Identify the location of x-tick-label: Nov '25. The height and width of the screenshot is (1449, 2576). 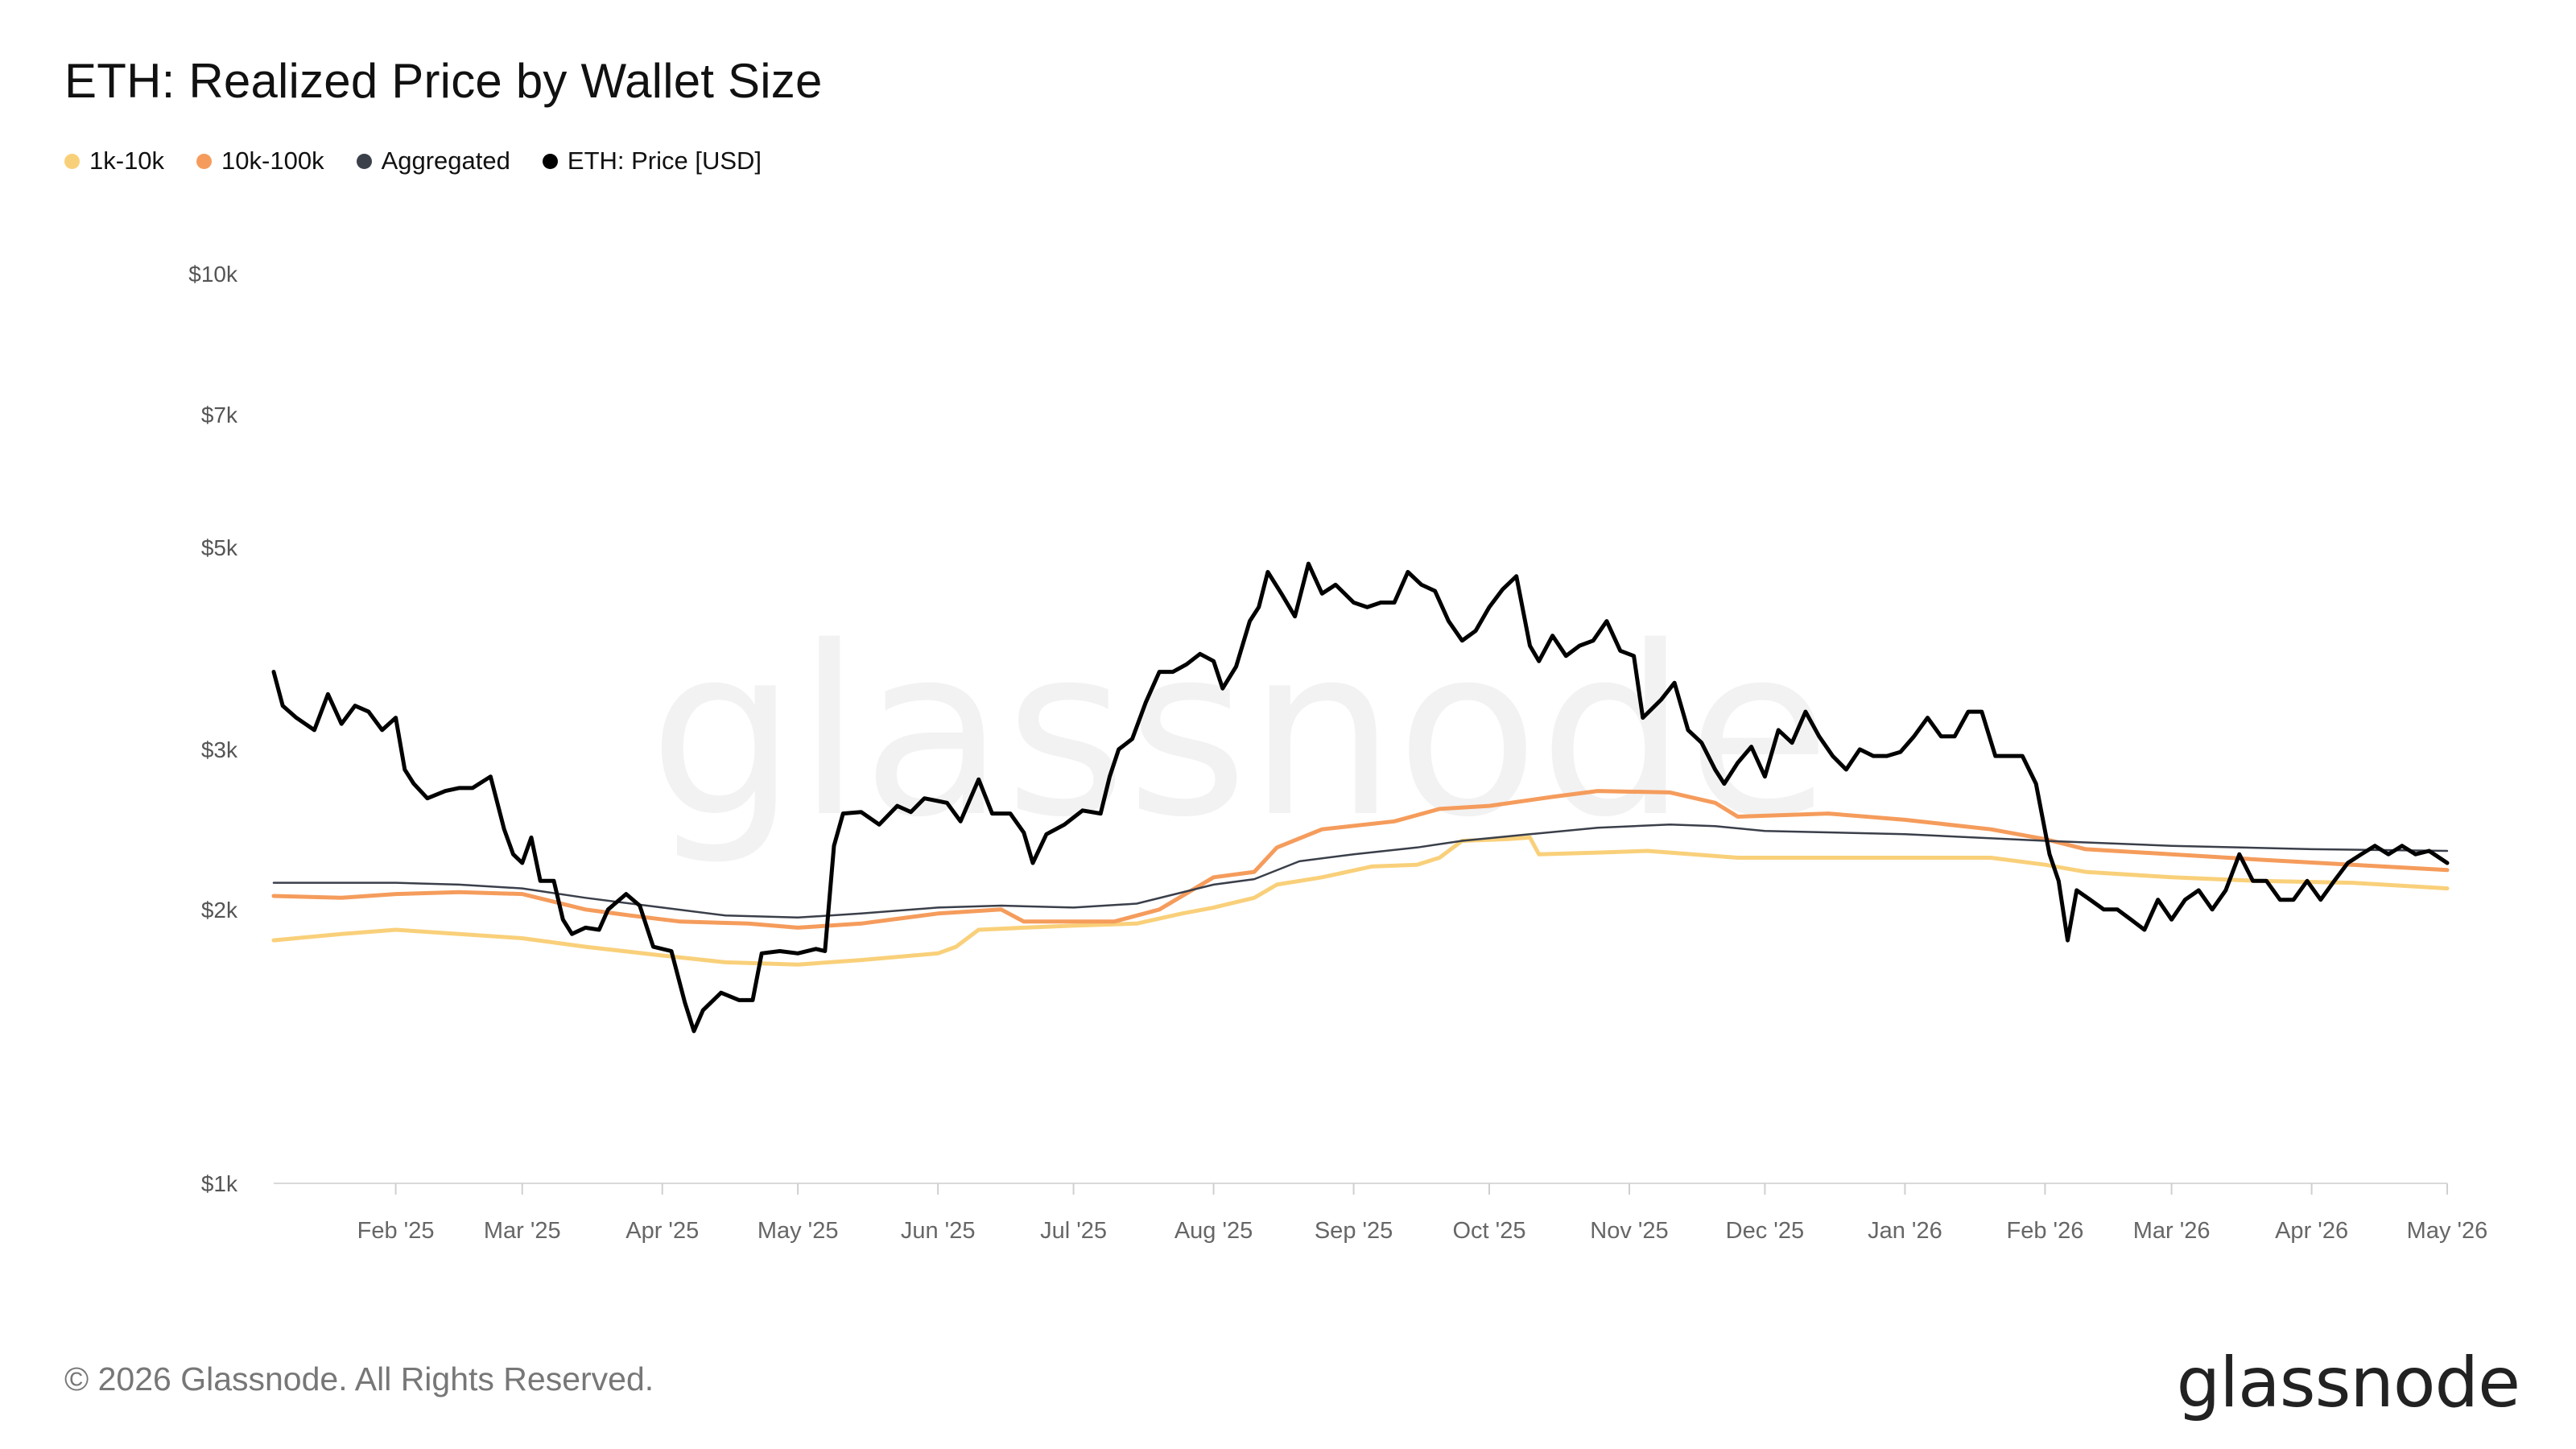
(1629, 1231).